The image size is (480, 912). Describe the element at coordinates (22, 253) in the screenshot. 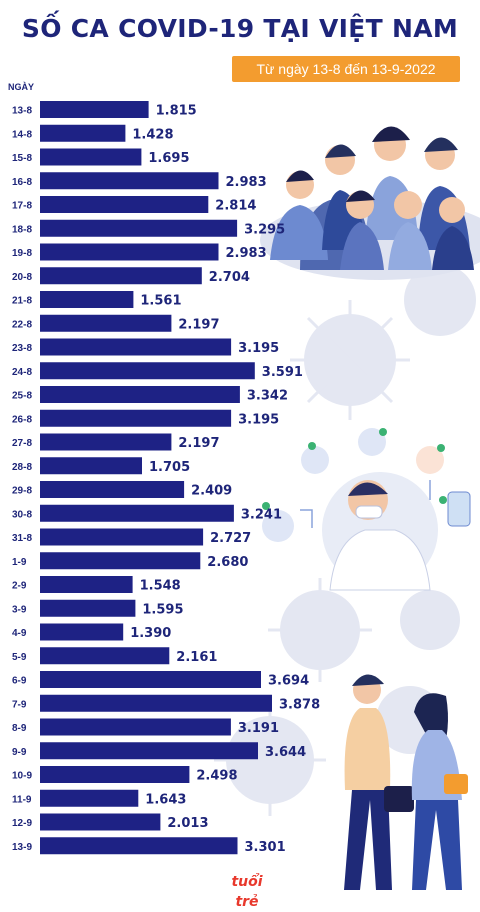

I see `category-label: 19-8` at that location.